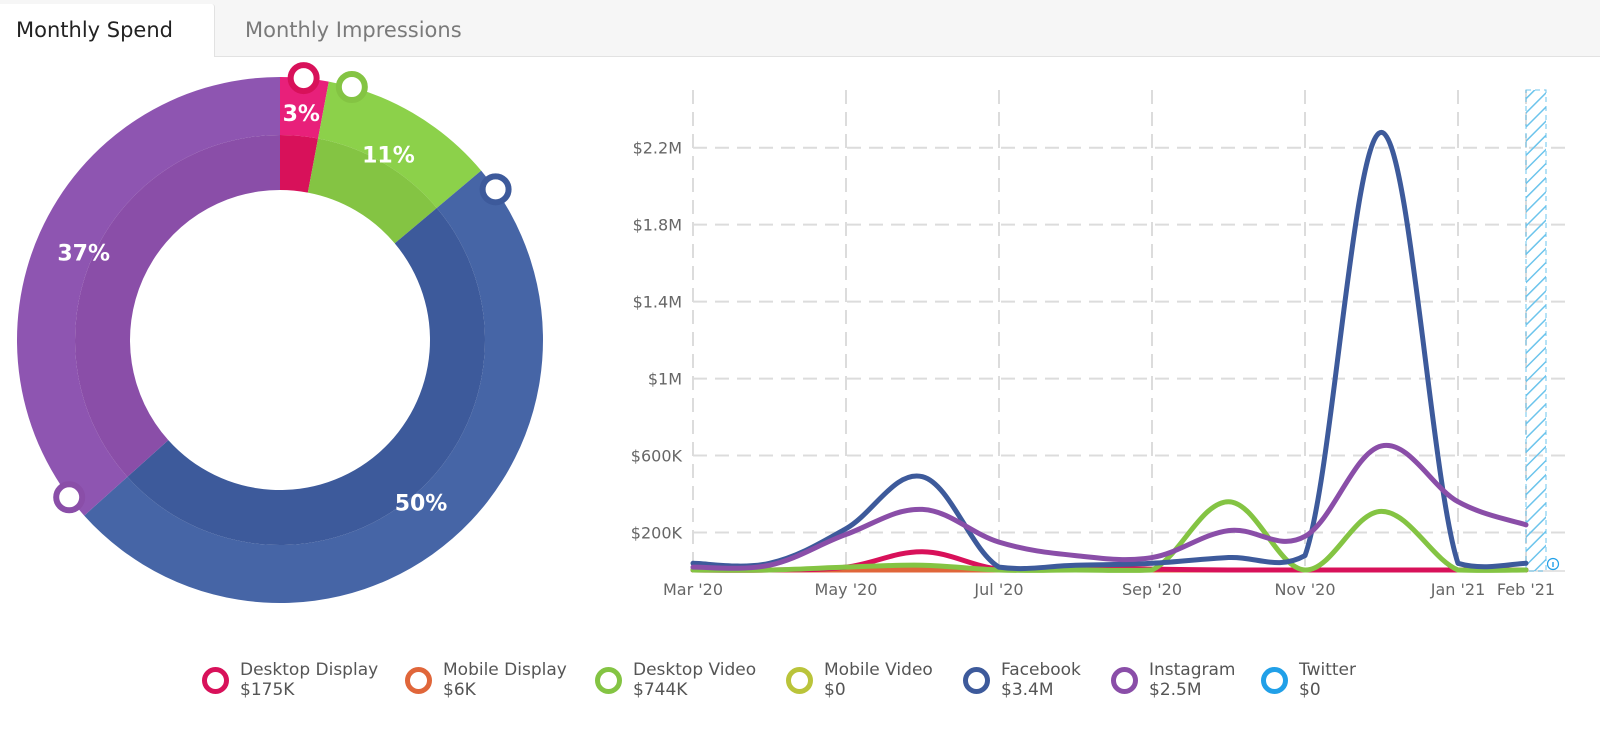 The width and height of the screenshot is (1600, 735). What do you see at coordinates (459, 690) in the screenshot?
I see `legend-value: $6K` at bounding box center [459, 690].